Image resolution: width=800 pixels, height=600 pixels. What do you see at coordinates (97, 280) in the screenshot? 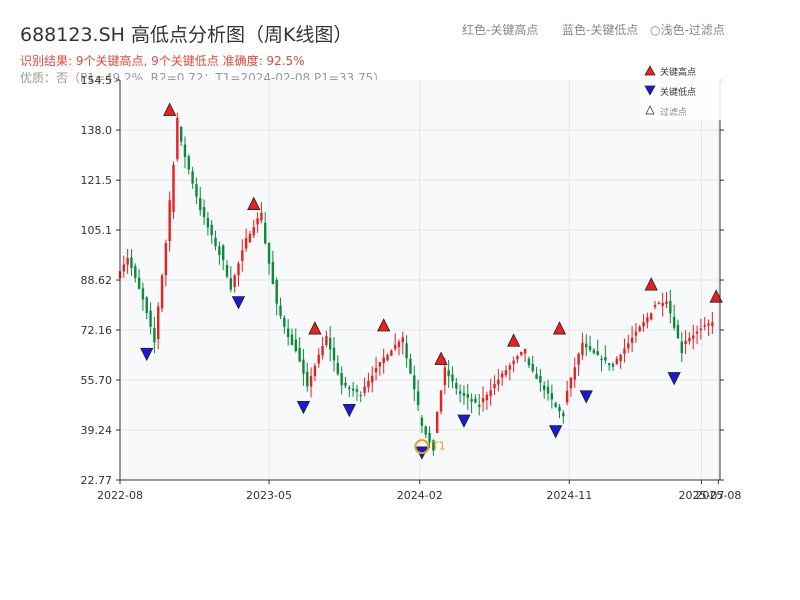
I see `y-tick-label: 88.62` at bounding box center [97, 280].